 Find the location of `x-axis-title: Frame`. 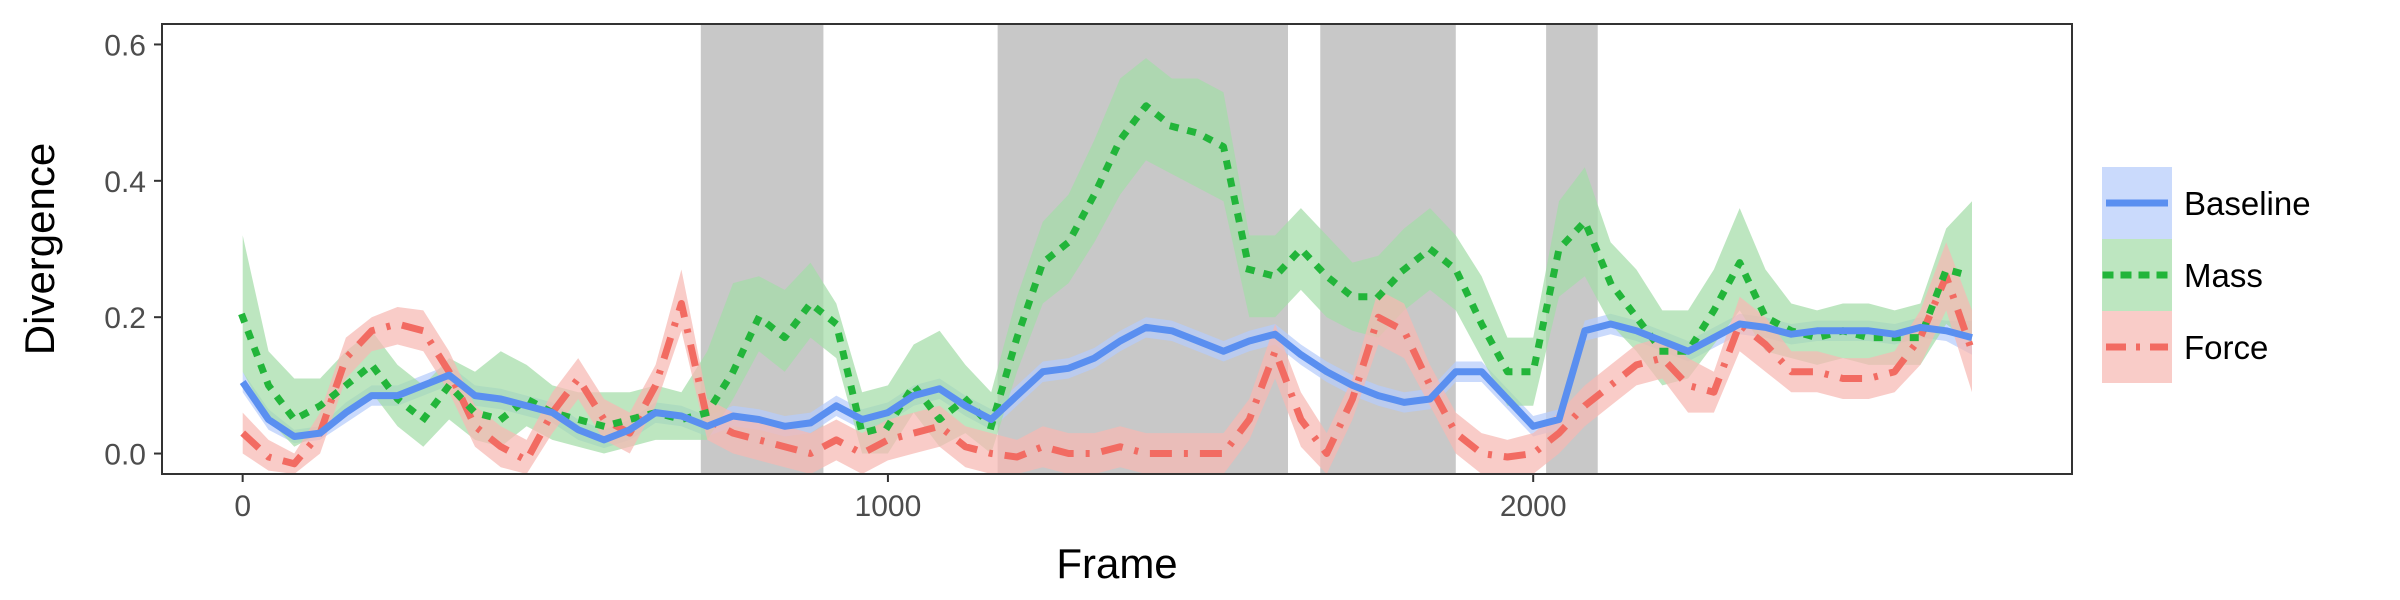

x-axis-title: Frame is located at coordinates (1116, 563).